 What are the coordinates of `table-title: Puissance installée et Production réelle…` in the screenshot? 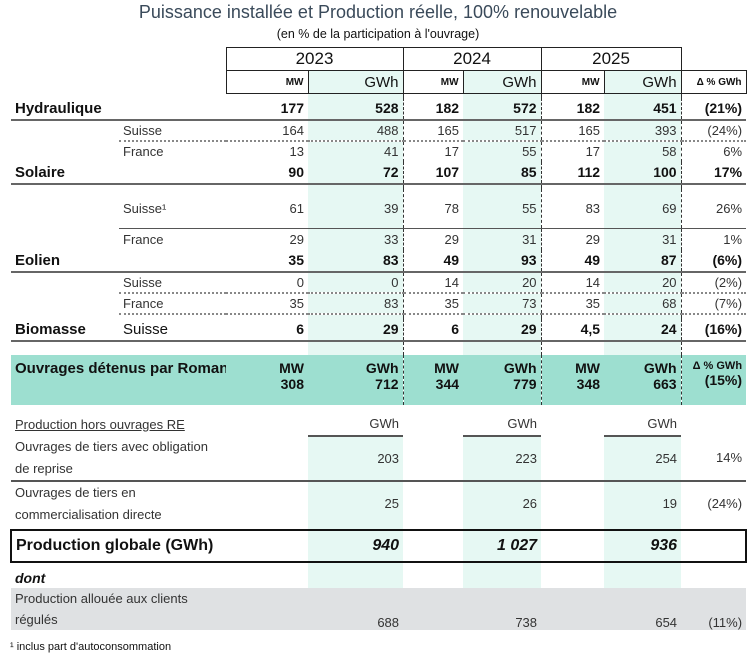 It's located at (378, 12).